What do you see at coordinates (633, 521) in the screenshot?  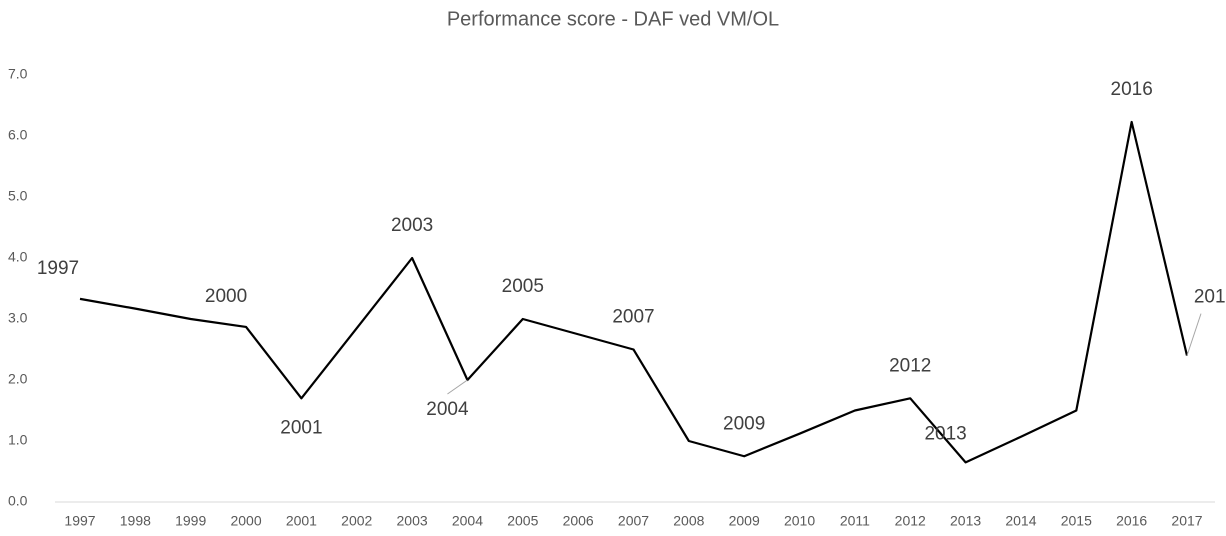 I see `x-tick-label: 2007` at bounding box center [633, 521].